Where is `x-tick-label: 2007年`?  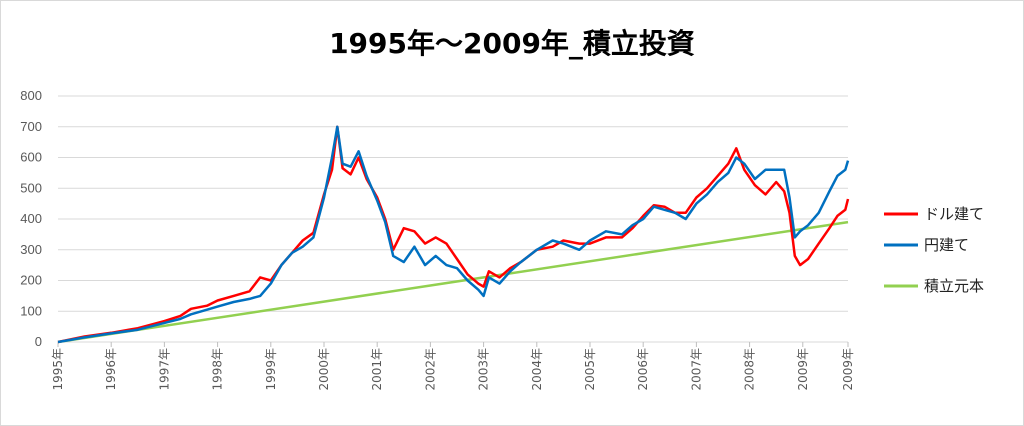 x-tick-label: 2007年 is located at coordinates (696, 369).